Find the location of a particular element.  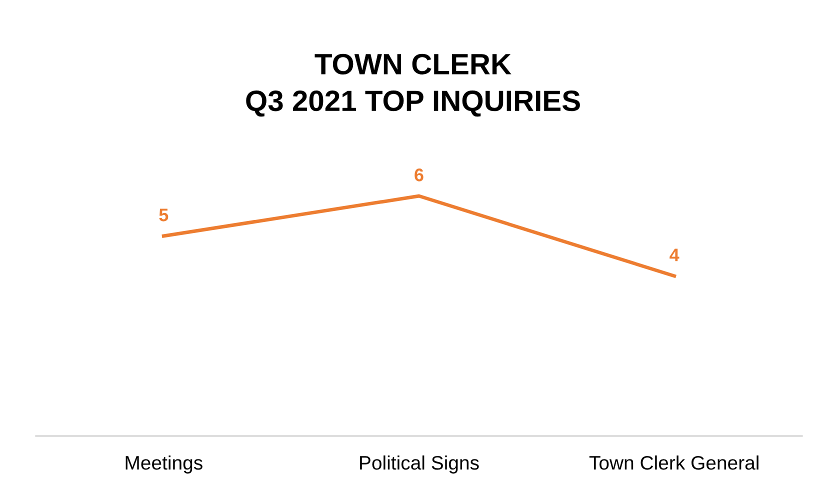

data-label: 4 is located at coordinates (675, 255).